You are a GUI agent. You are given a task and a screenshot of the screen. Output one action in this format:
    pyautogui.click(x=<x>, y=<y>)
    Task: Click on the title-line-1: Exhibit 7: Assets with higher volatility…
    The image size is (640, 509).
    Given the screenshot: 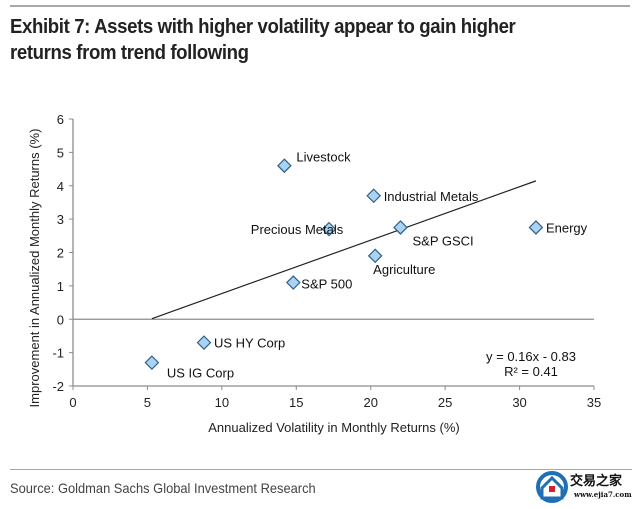 What is the action you would take?
    pyautogui.click(x=263, y=27)
    